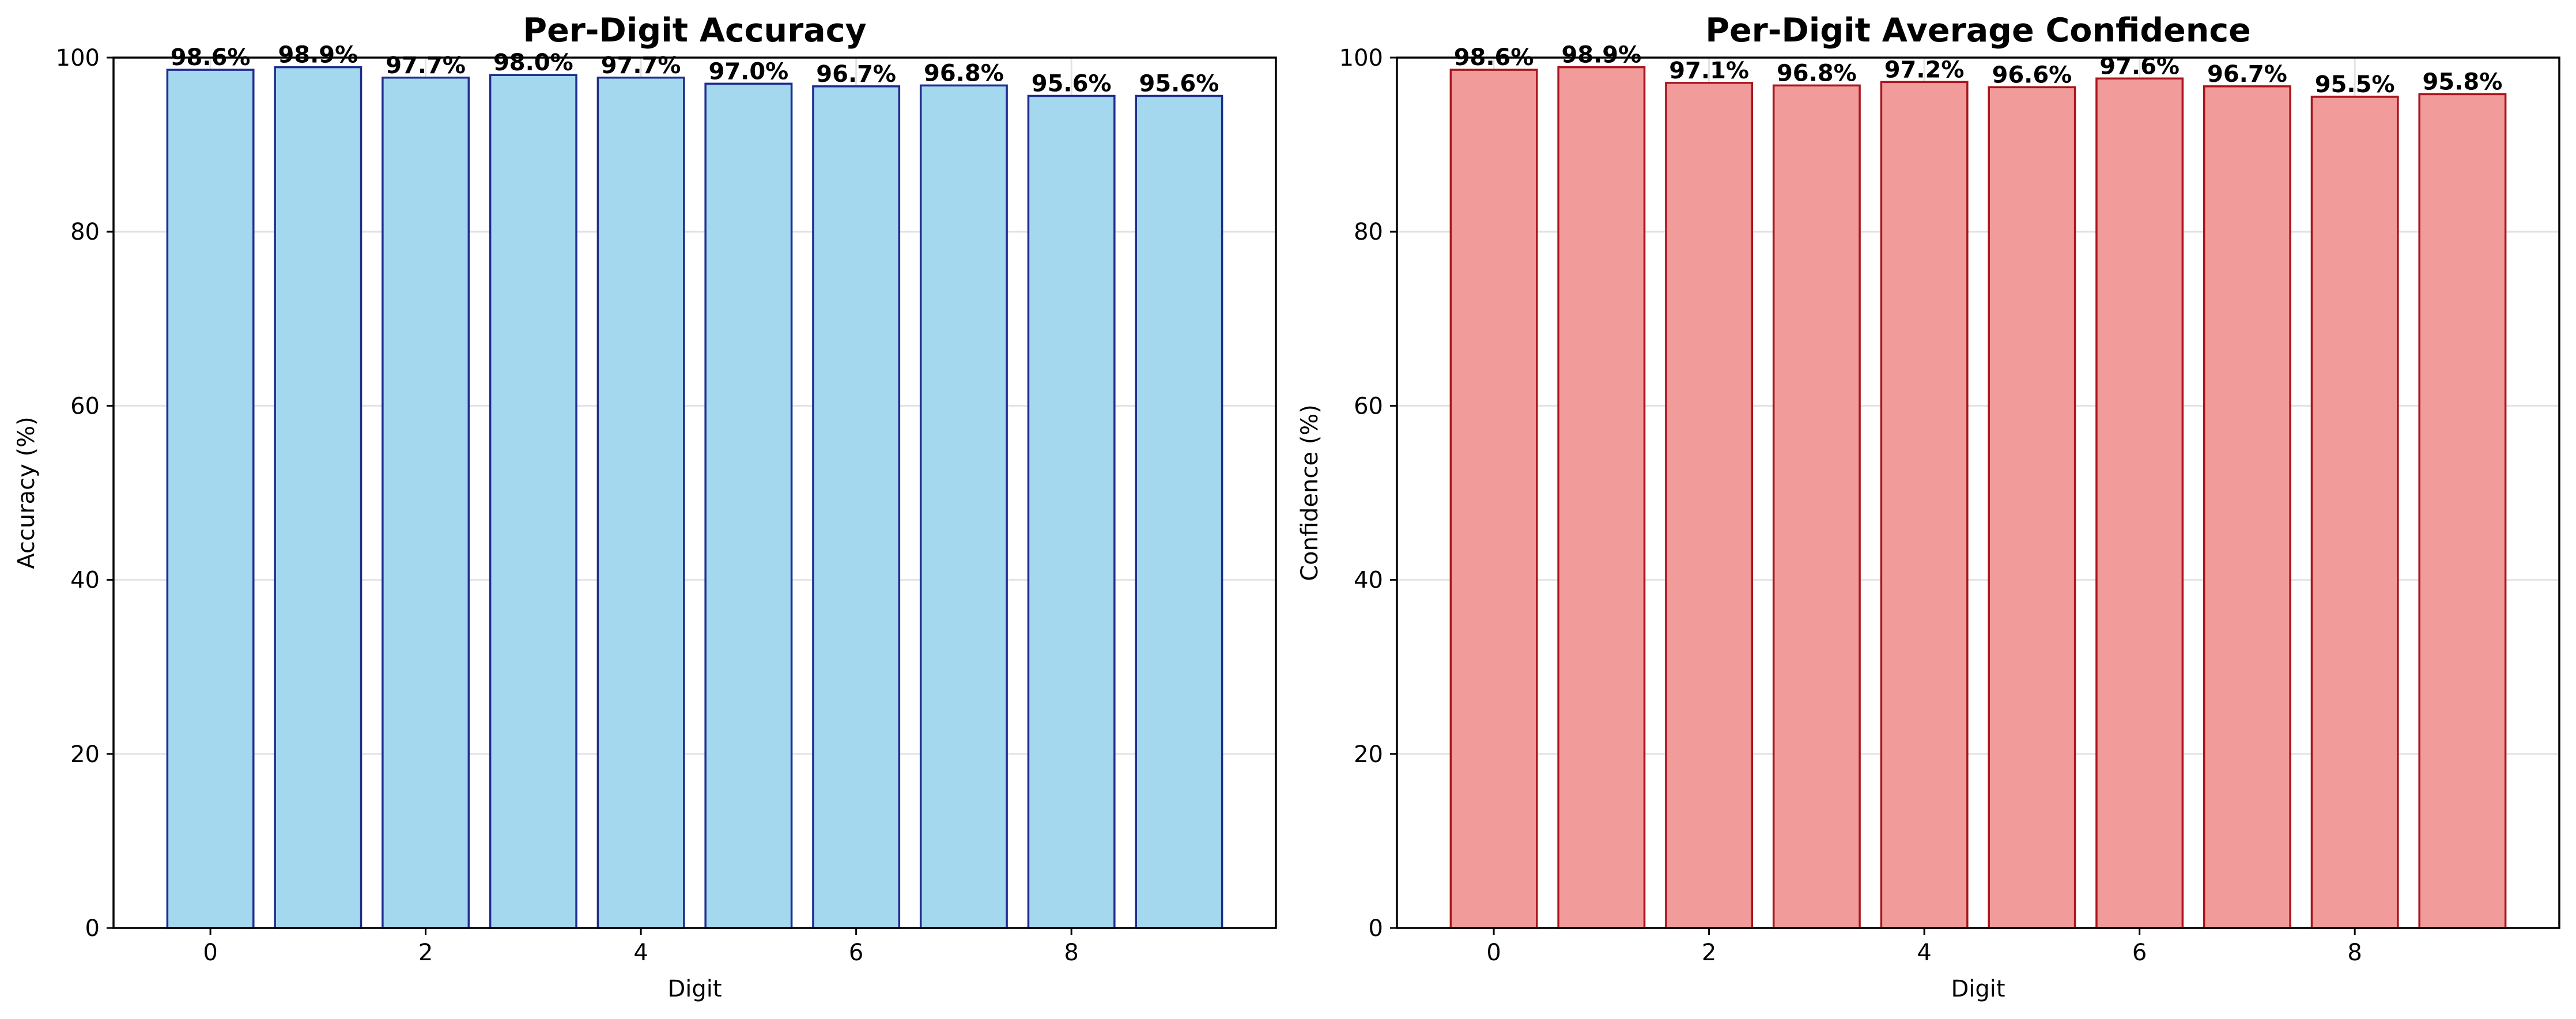  I want to click on bar-value-label: 97.1%, so click(1709, 71).